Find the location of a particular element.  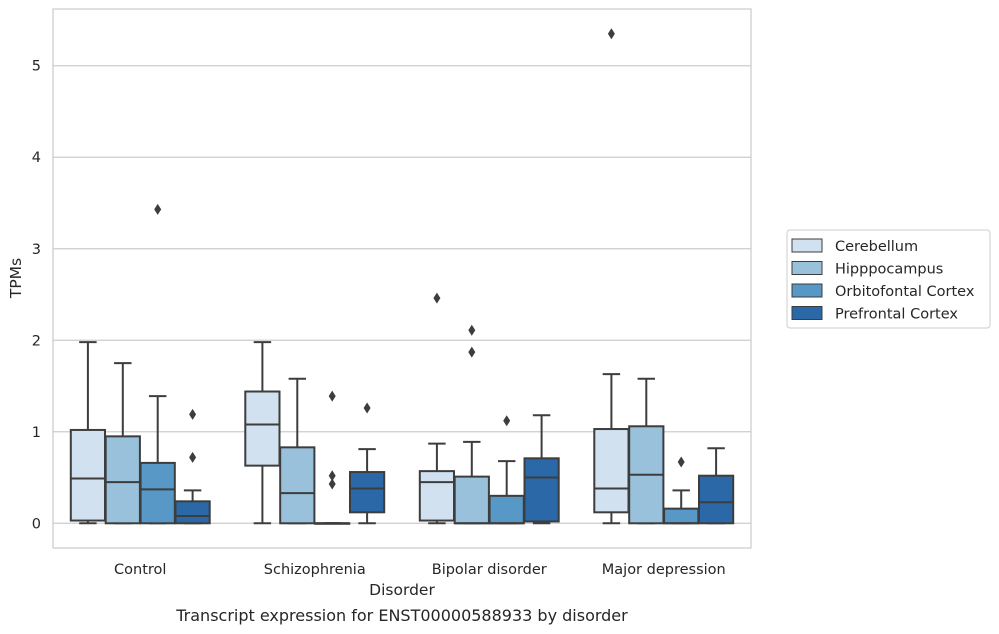

y-tick-label: 0 is located at coordinates (36, 524).